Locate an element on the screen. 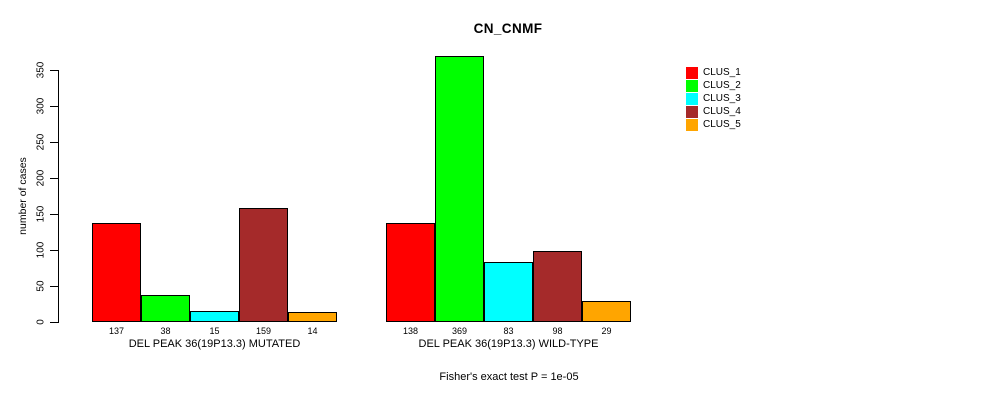 Image resolution: width=990 pixels, height=400 pixels. bar-clus_3-group2 is located at coordinates (508, 292).